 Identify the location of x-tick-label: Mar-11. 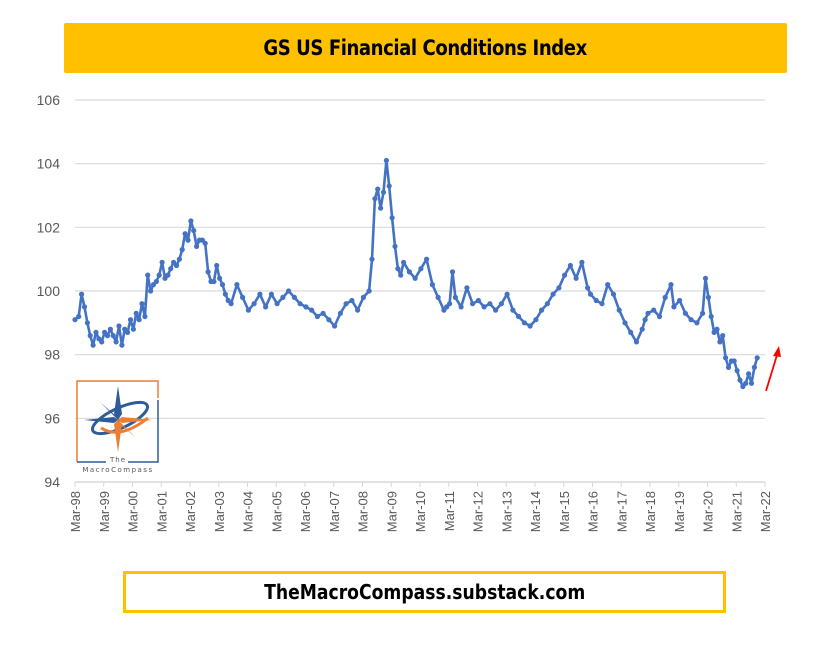
(449, 511).